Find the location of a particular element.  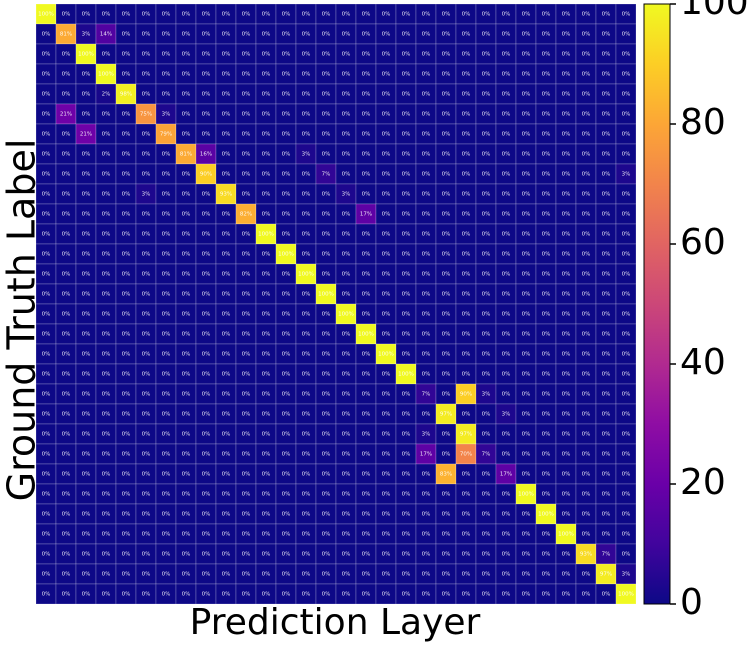

cell-label: 97% is located at coordinates (466, 435).